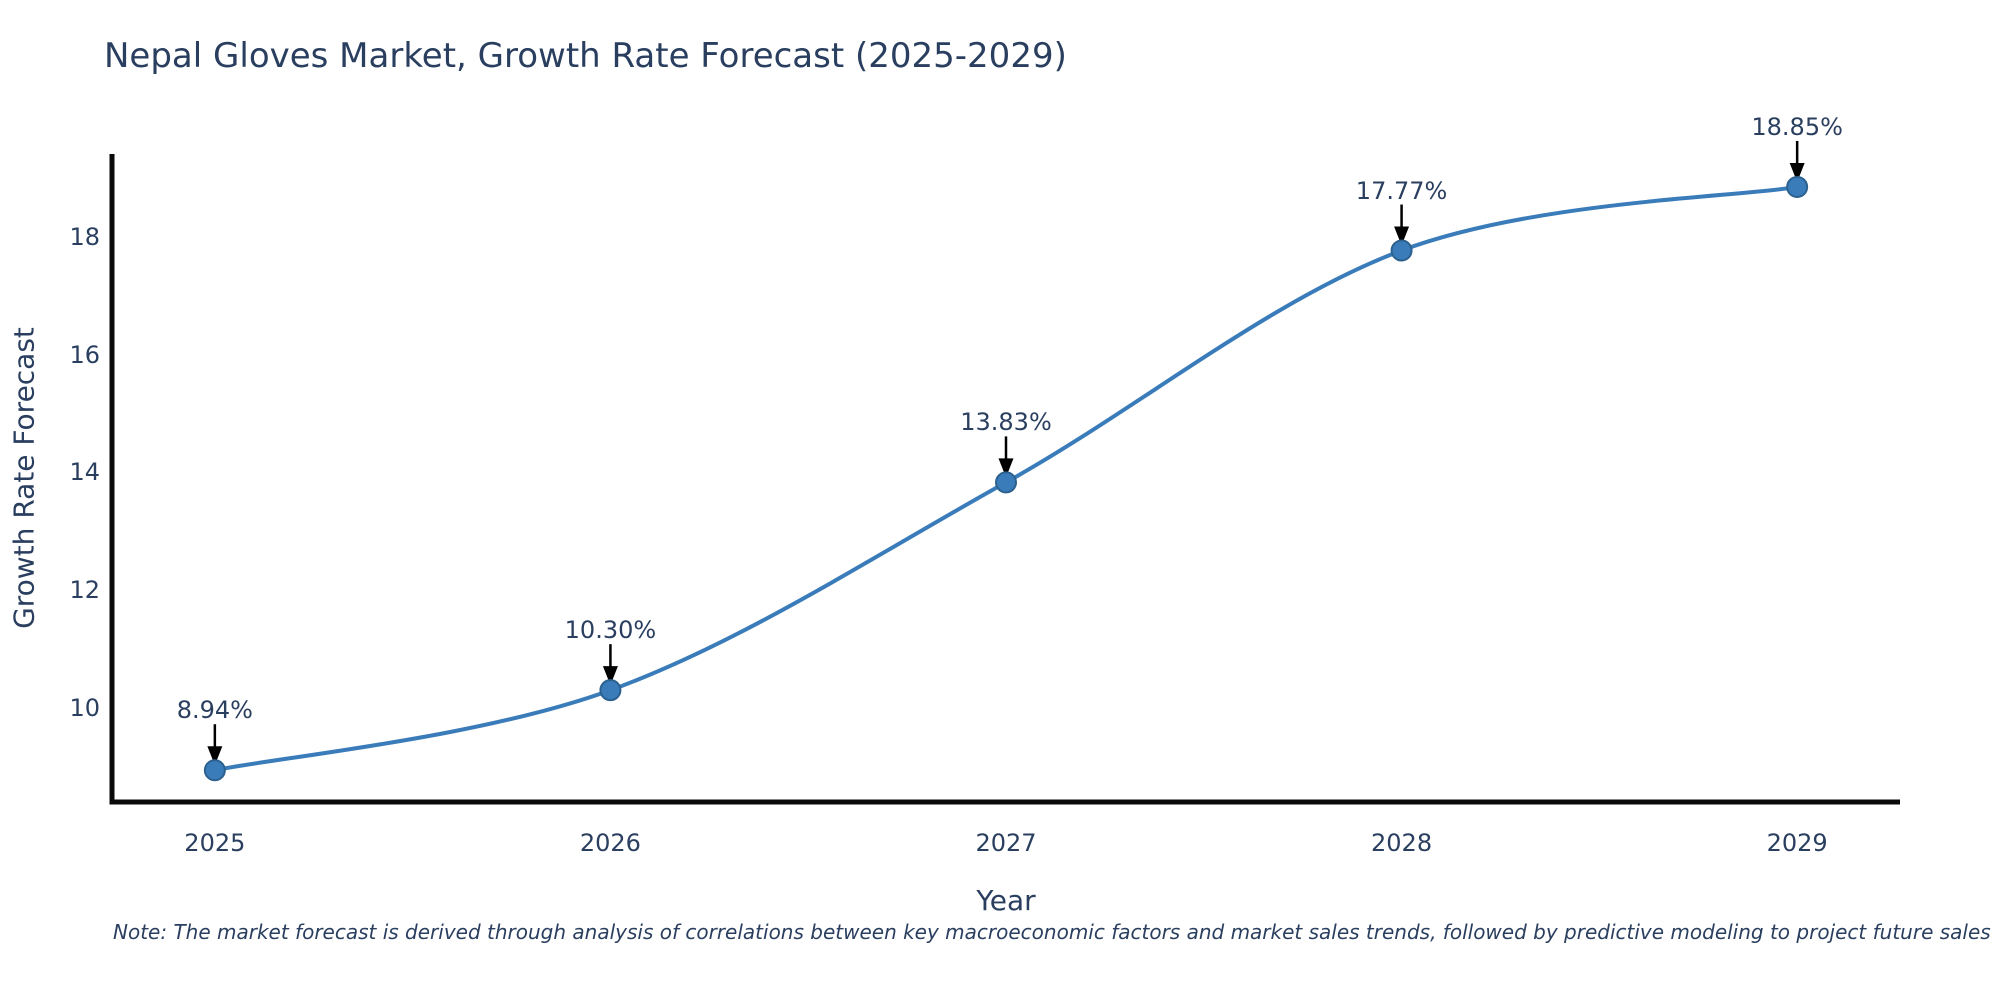 The width and height of the screenshot is (2000, 1000). Describe the element at coordinates (84, 354) in the screenshot. I see `y-tick-label: 16` at that location.